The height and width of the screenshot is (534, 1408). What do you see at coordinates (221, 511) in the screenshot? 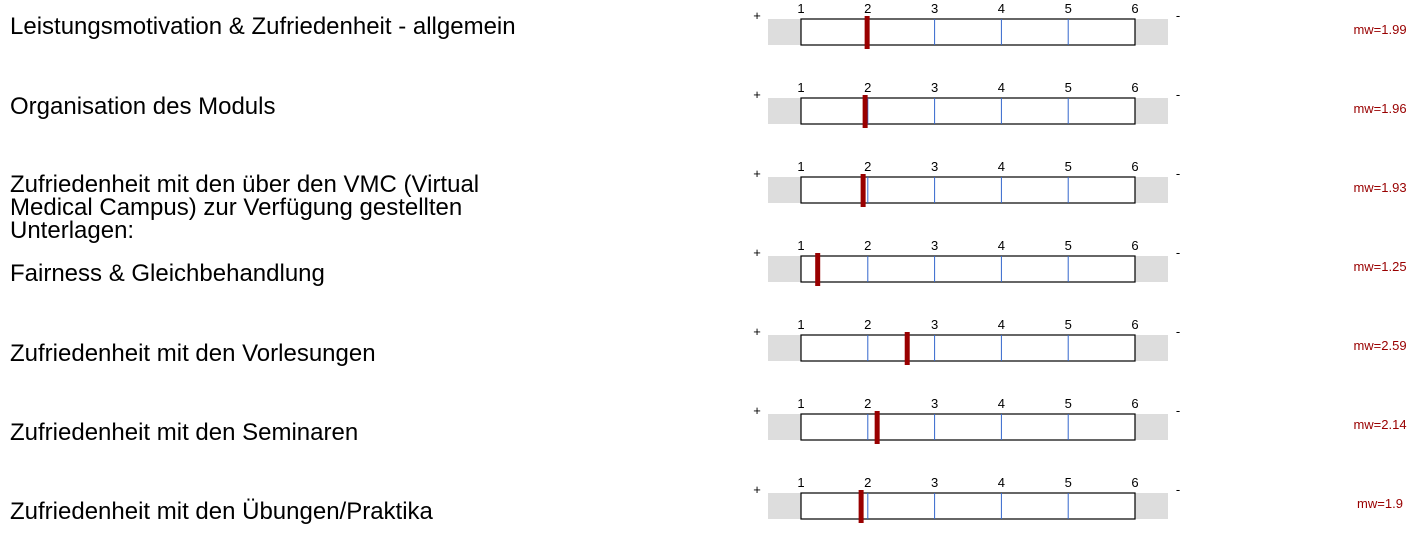
I see `question-label: Zufriedenheit mit den Übungen/Praktika` at bounding box center [221, 511].